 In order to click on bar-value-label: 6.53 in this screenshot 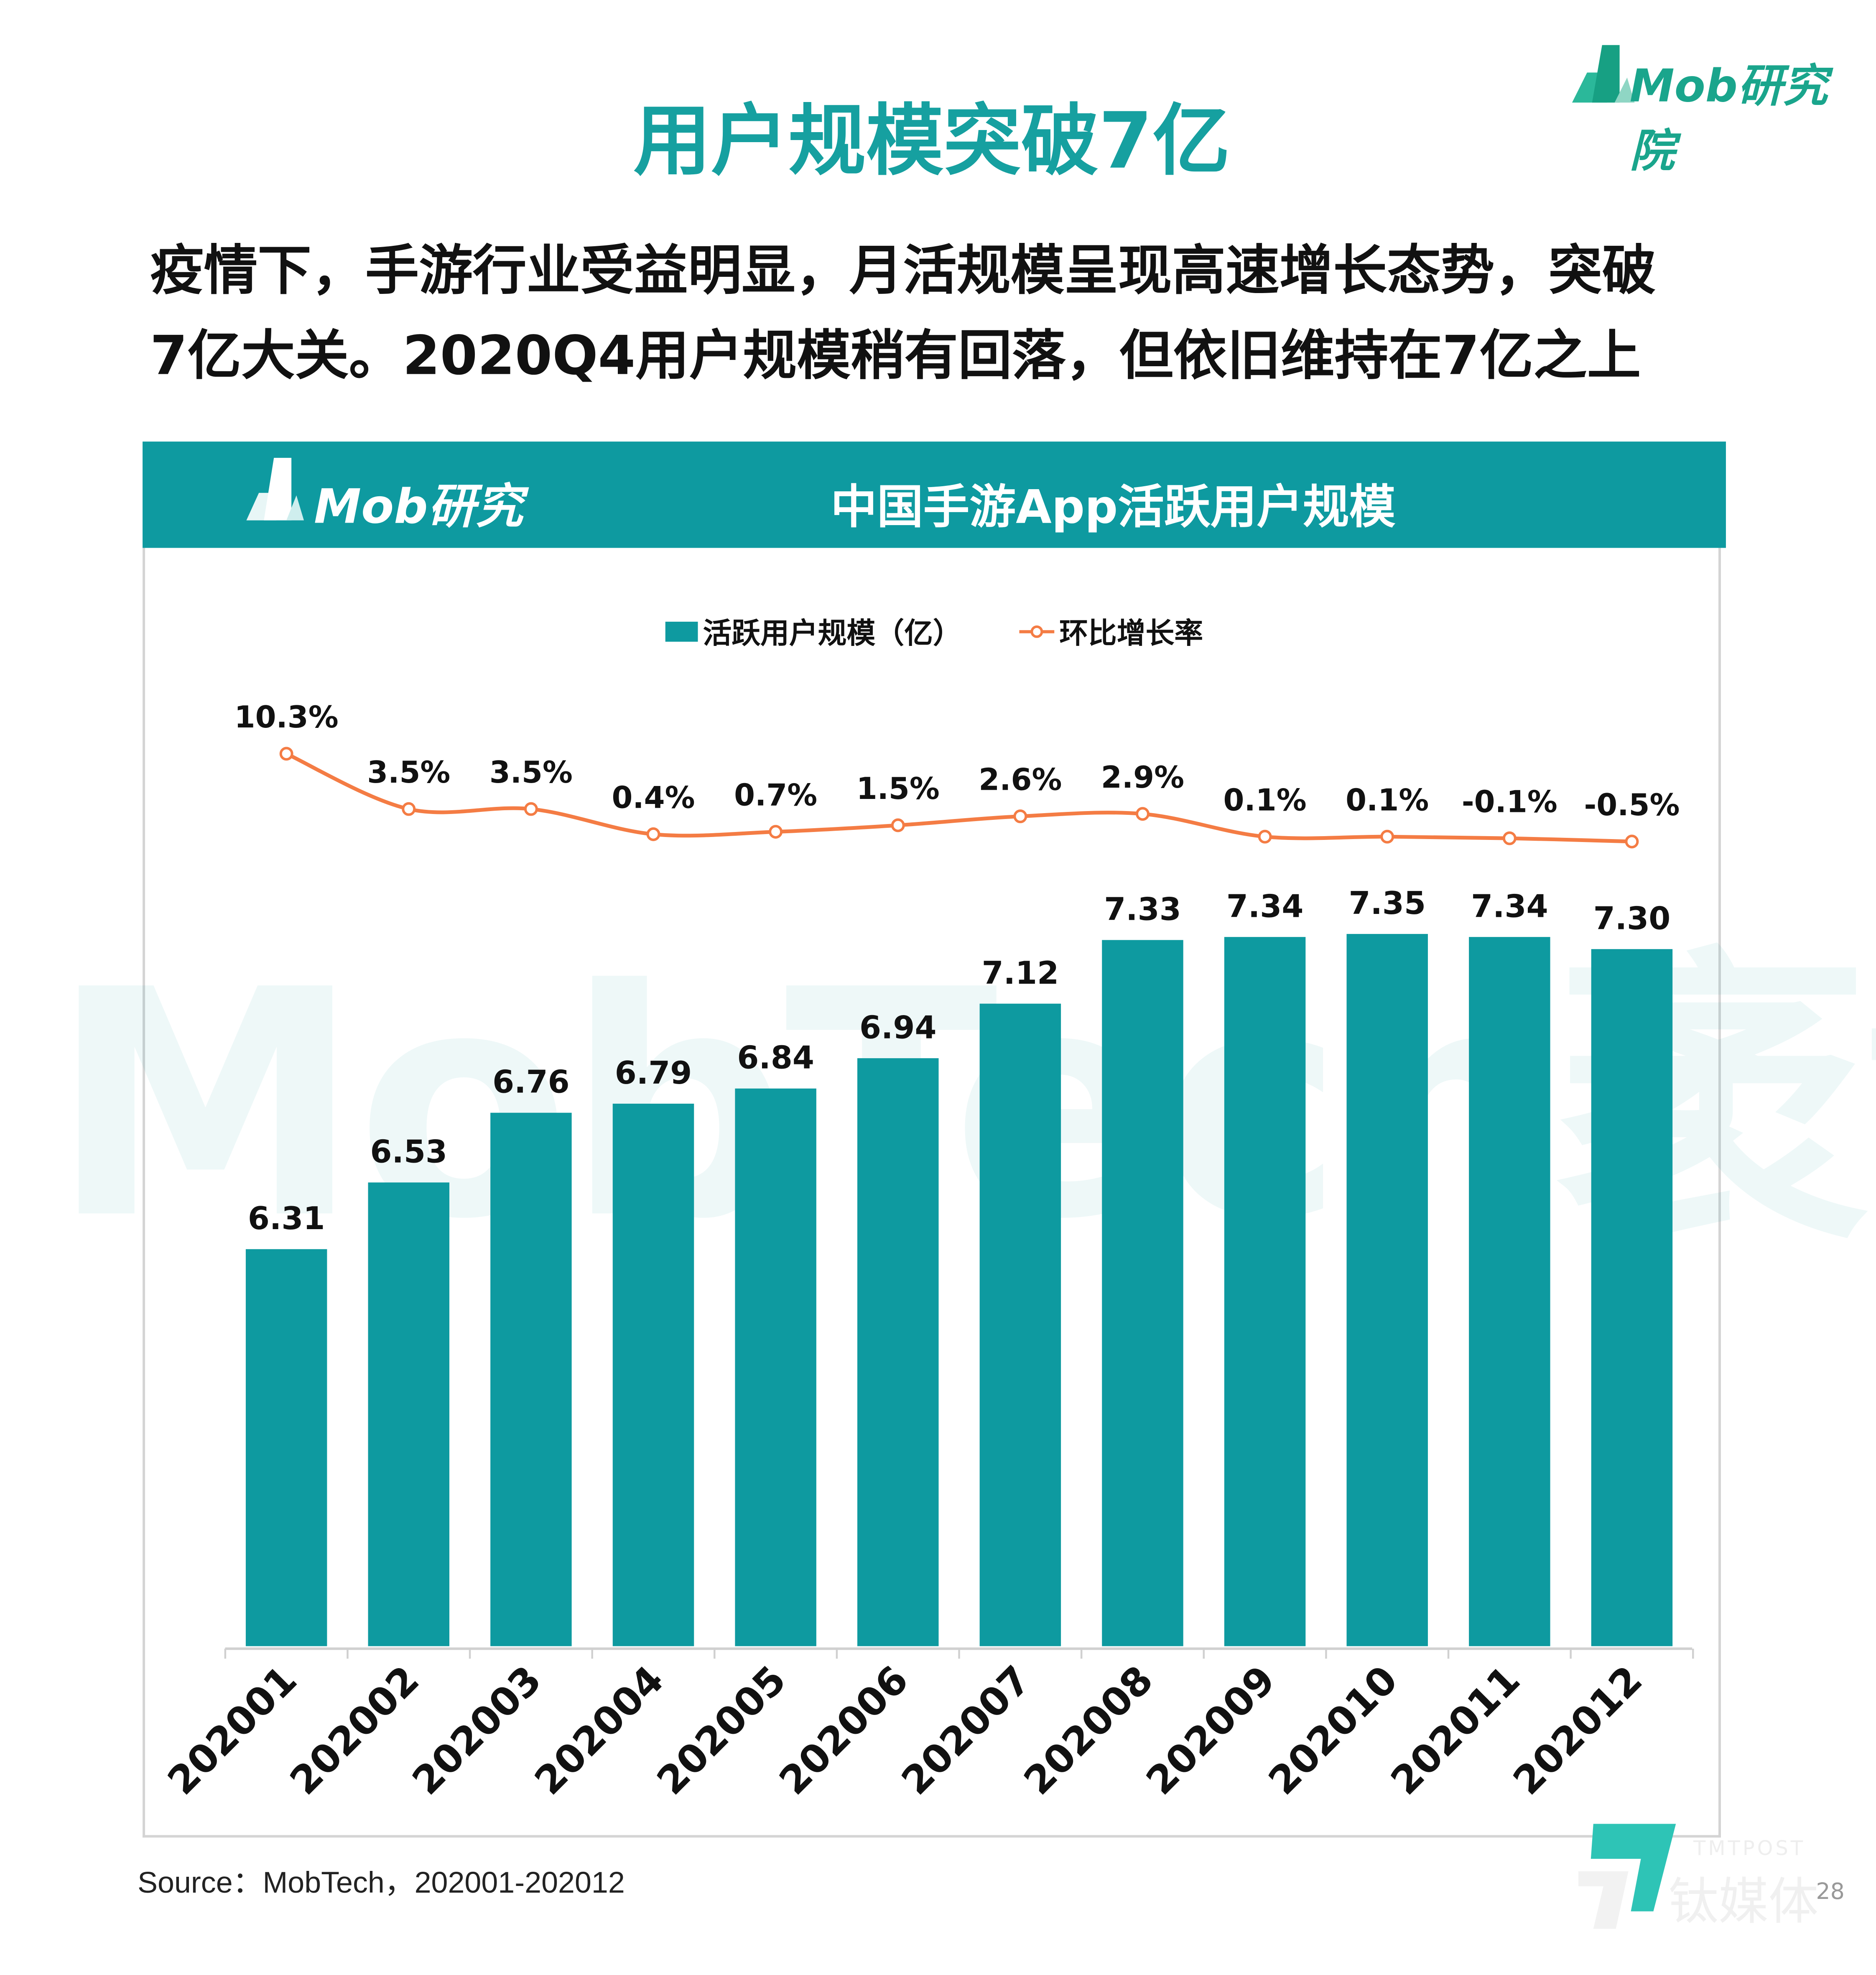, I will do `click(409, 1151)`.